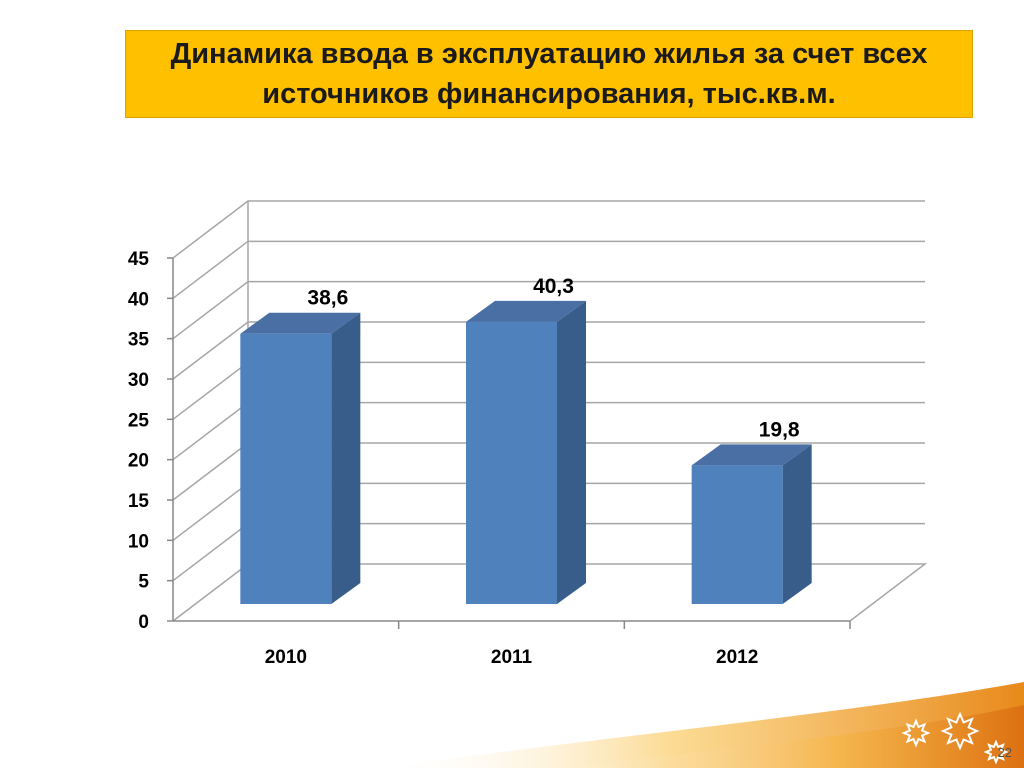  Describe the element at coordinates (143, 622) in the screenshot. I see `y-tick-label: 0` at that location.